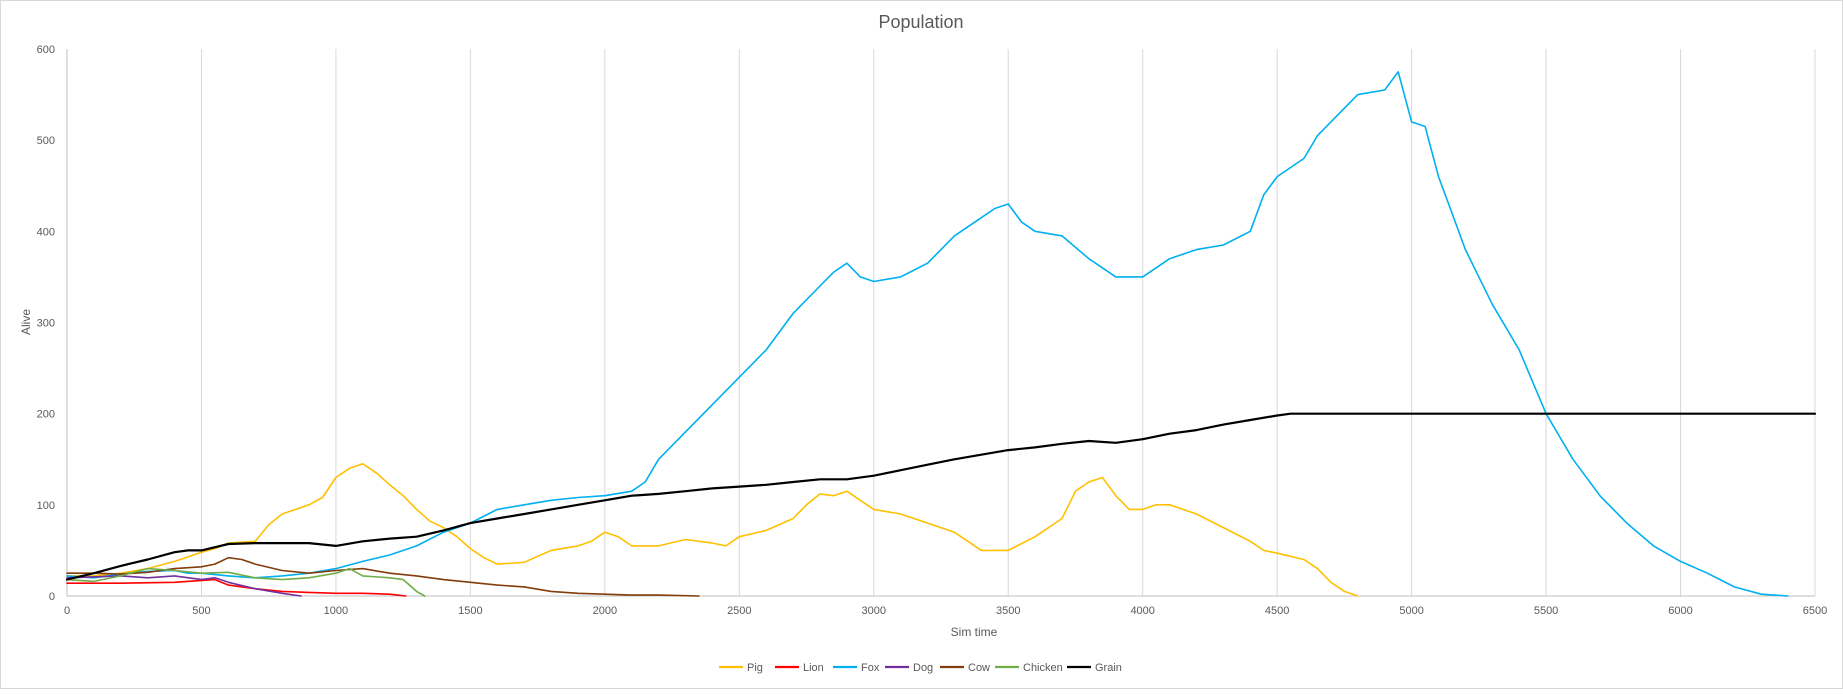 This screenshot has width=1843, height=694. What do you see at coordinates (184, 586) in the screenshot?
I see `series-line-dog` at bounding box center [184, 586].